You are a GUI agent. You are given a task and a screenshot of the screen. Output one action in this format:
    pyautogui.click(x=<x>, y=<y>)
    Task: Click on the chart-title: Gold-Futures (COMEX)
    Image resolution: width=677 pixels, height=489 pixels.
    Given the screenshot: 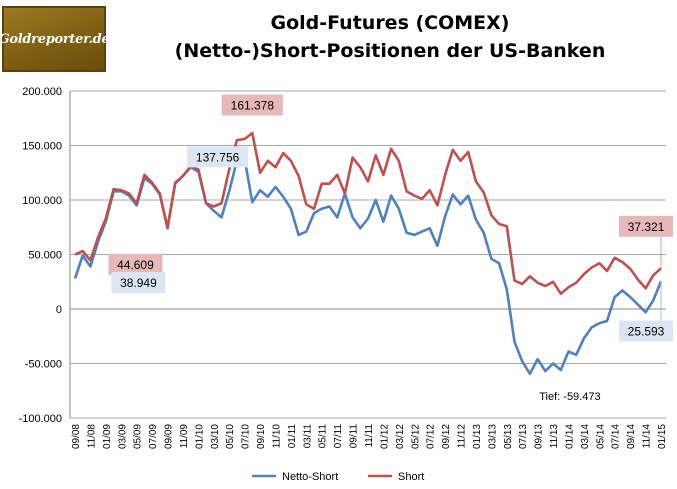 What is the action you would take?
    pyautogui.click(x=390, y=23)
    